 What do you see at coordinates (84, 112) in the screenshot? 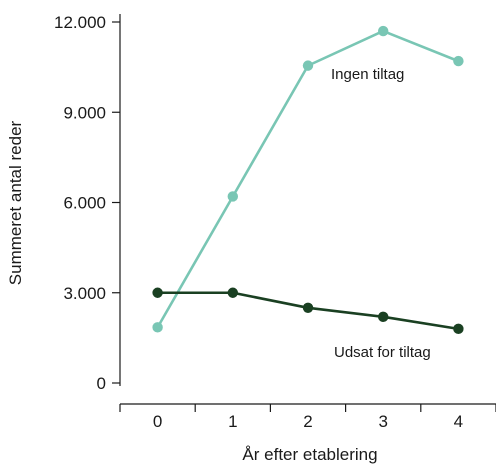
I see `y-tick-label: 9.000` at bounding box center [84, 112].